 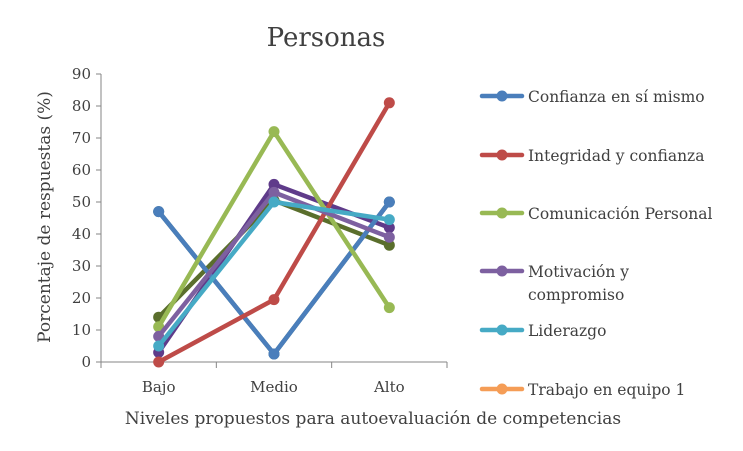 What do you see at coordinates (389, 387) in the screenshot?
I see `x-tick-label-alto: Alto` at bounding box center [389, 387].